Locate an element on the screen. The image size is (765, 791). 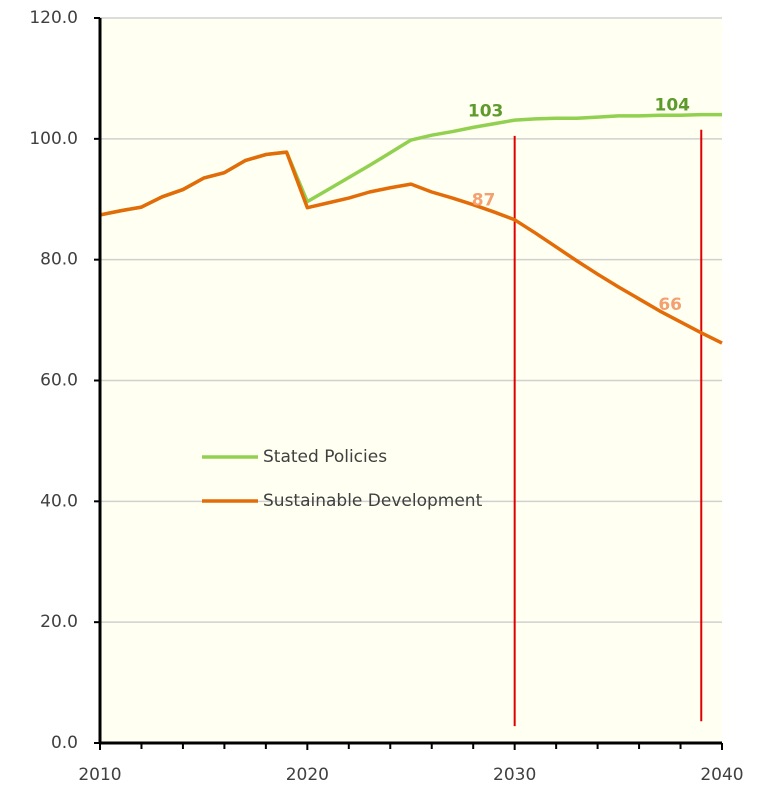
y-tick-label: 100.0 is located at coordinates (53, 139).